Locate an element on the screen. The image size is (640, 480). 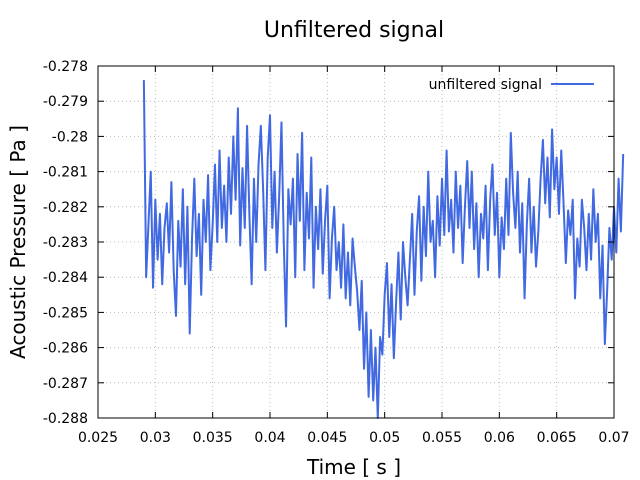
y-tick-label: -0.283 is located at coordinates (65, 243).